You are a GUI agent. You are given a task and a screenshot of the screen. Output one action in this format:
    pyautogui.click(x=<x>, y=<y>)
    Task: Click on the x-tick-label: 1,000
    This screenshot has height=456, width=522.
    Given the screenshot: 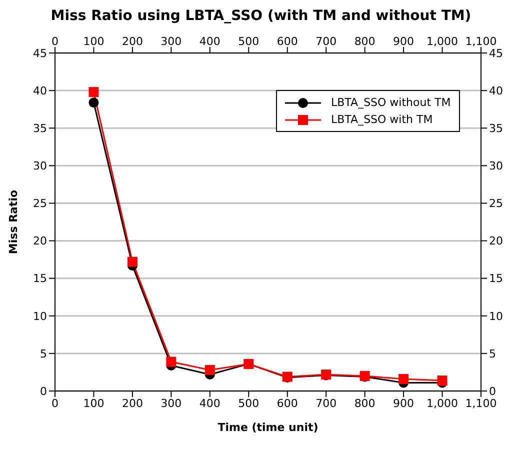 What is the action you would take?
    pyautogui.click(x=442, y=41)
    